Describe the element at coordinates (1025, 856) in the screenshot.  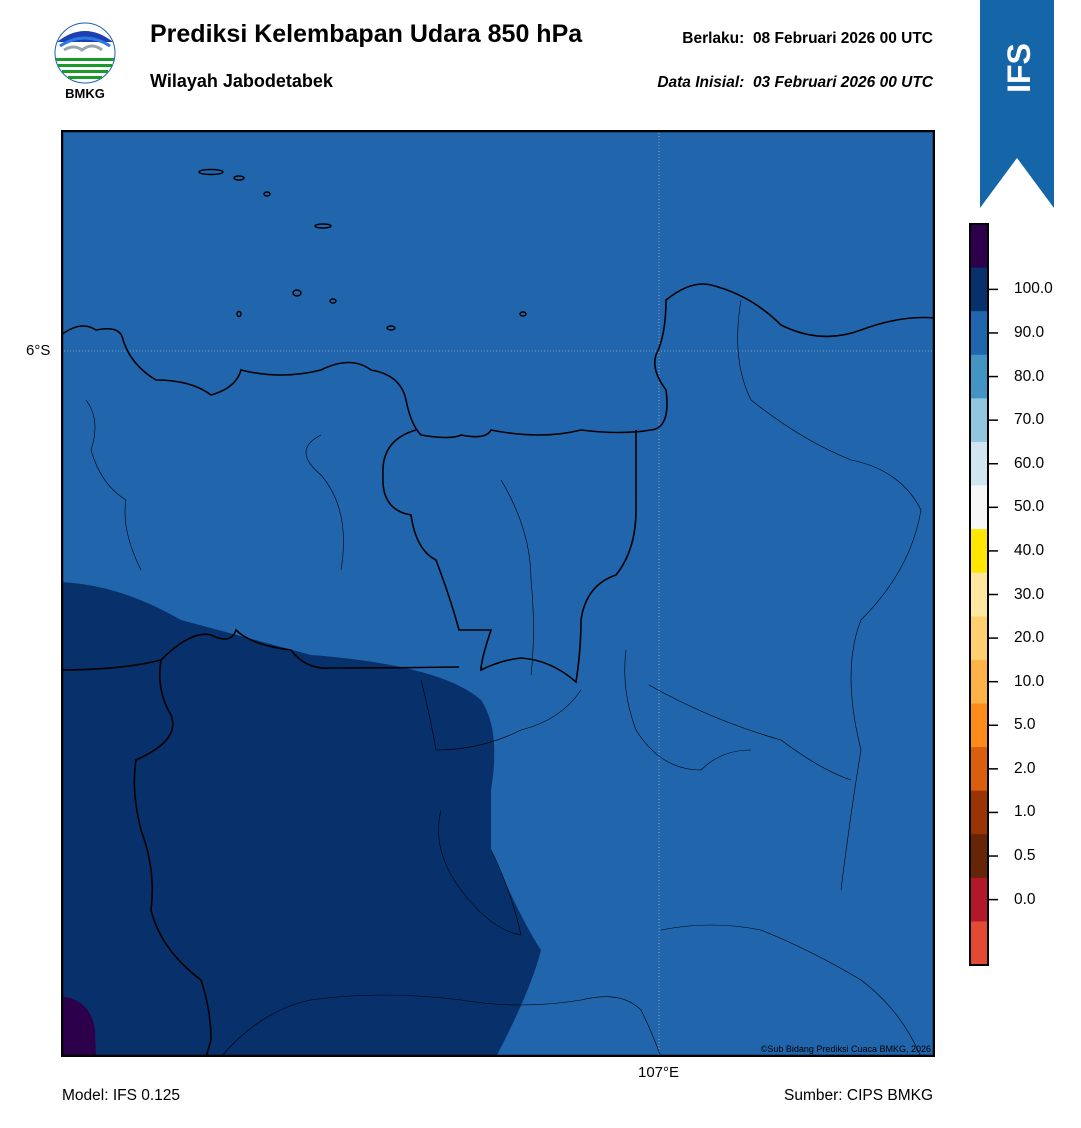
I see `colorbar-tick-label: 0.5` at that location.